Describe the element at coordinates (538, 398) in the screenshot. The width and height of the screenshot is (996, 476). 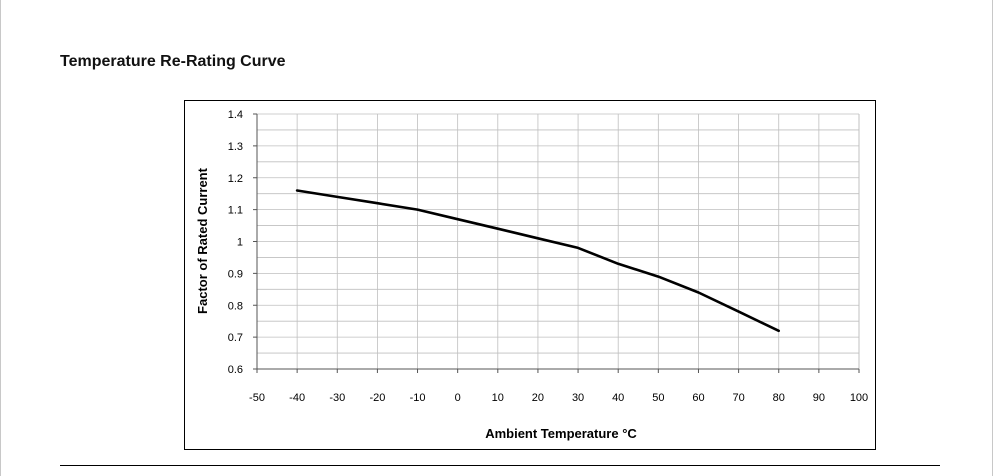
I see `x-tick-label: 20` at that location.